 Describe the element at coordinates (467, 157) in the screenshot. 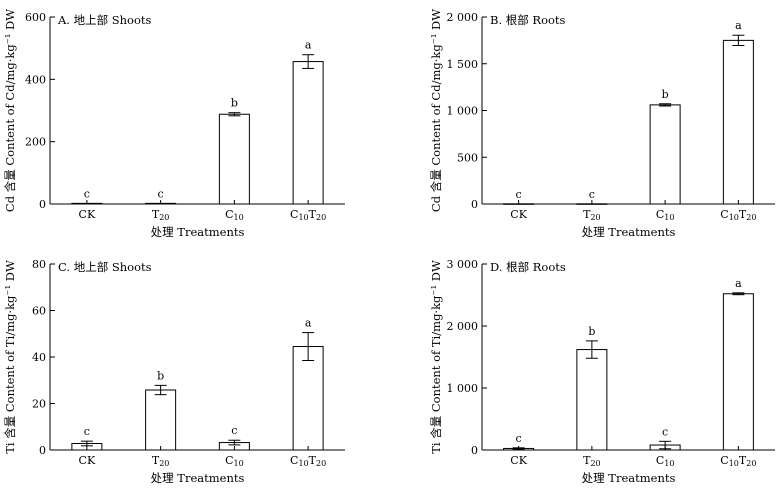

I see `y-tick-label: 500` at that location.